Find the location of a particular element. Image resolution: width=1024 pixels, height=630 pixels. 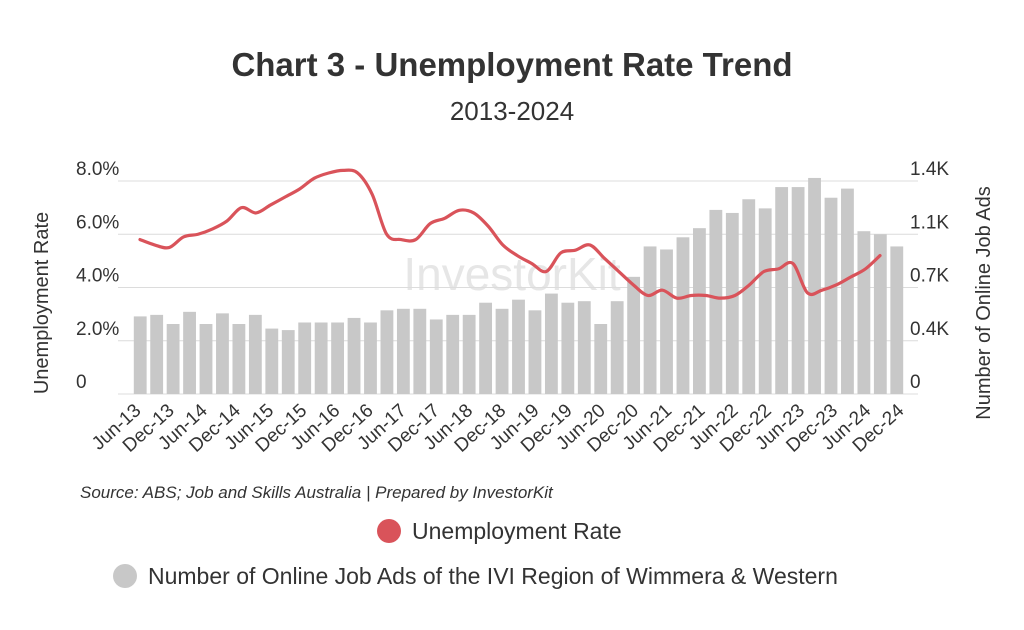

y-right-tick-label: 0.4K is located at coordinates (929, 329).